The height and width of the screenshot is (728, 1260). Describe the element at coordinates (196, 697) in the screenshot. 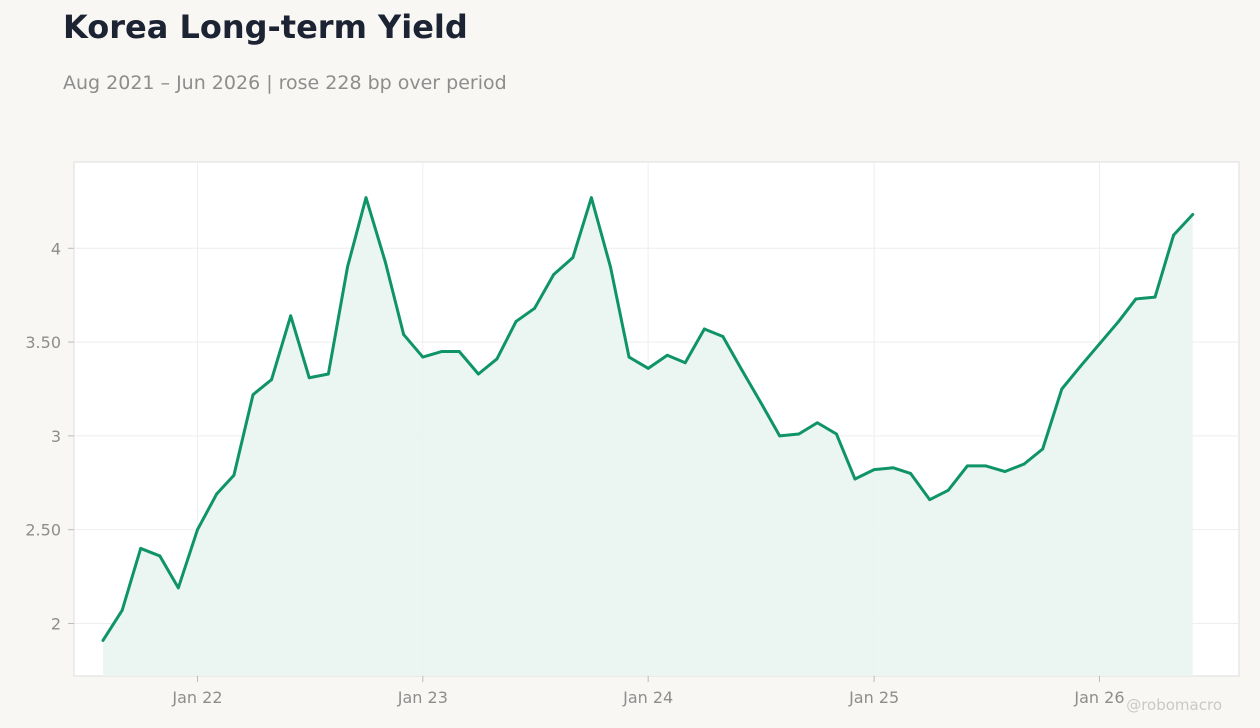

I see `x-tick-label: Jan 22` at that location.